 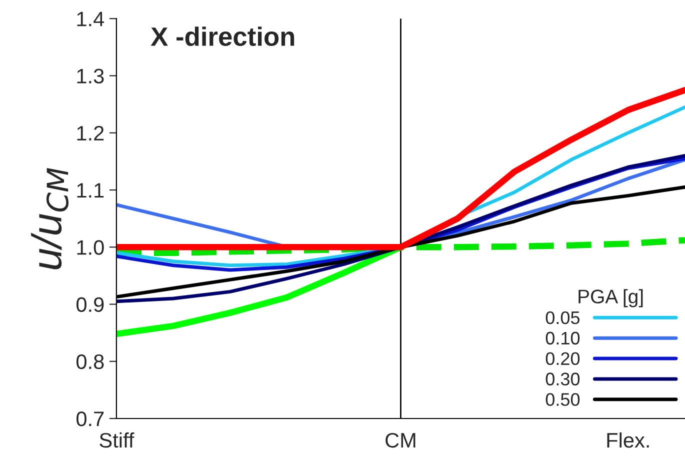 I want to click on legend-title: PGA [g], so click(x=610, y=298).